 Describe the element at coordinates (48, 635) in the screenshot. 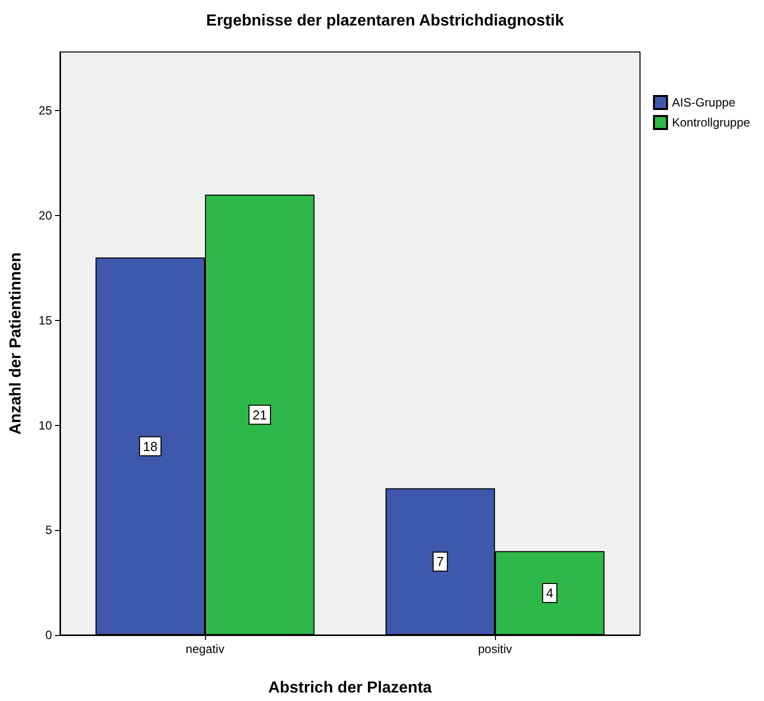

I see `y-tick-label: 0` at that location.